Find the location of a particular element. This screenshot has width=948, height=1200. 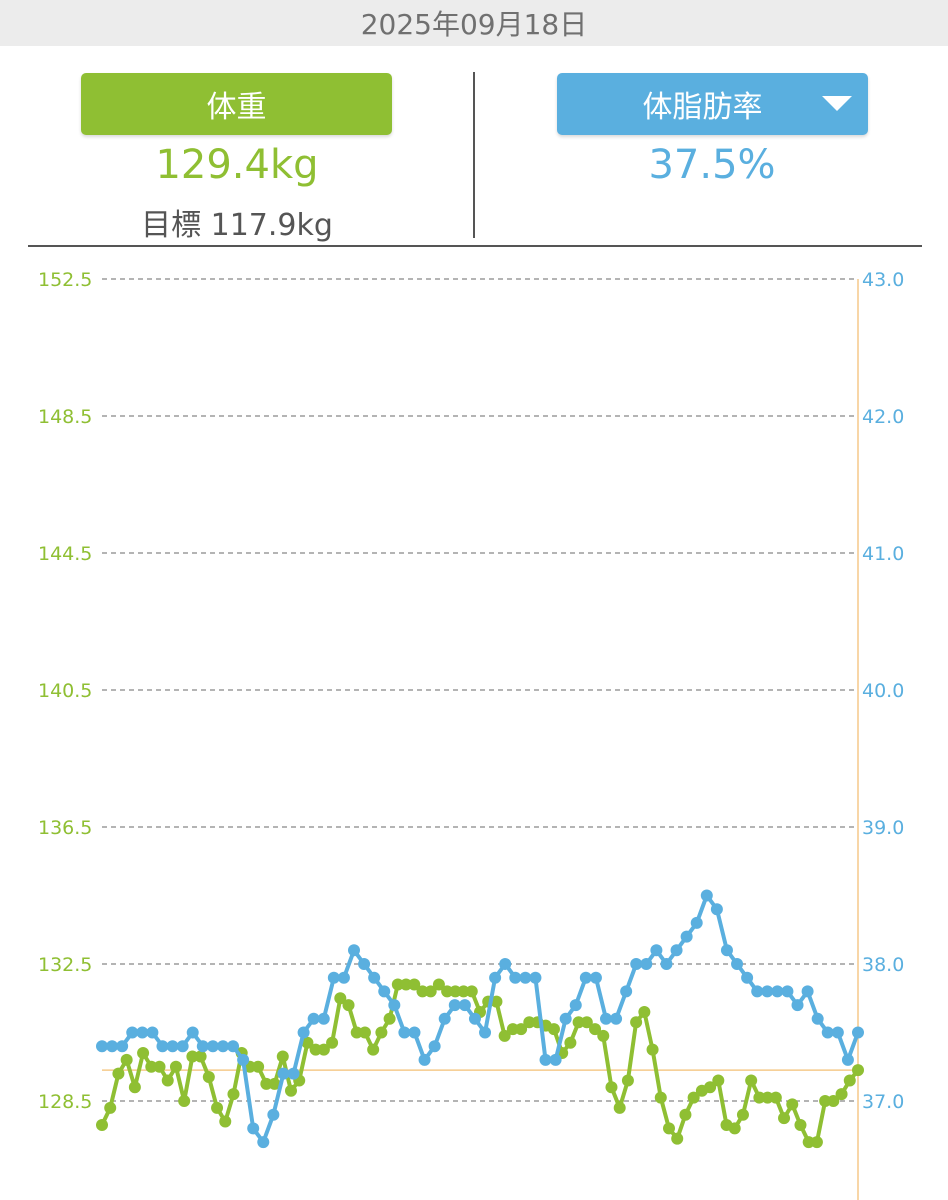

right-tick-label: 42.0 is located at coordinates (883, 417).